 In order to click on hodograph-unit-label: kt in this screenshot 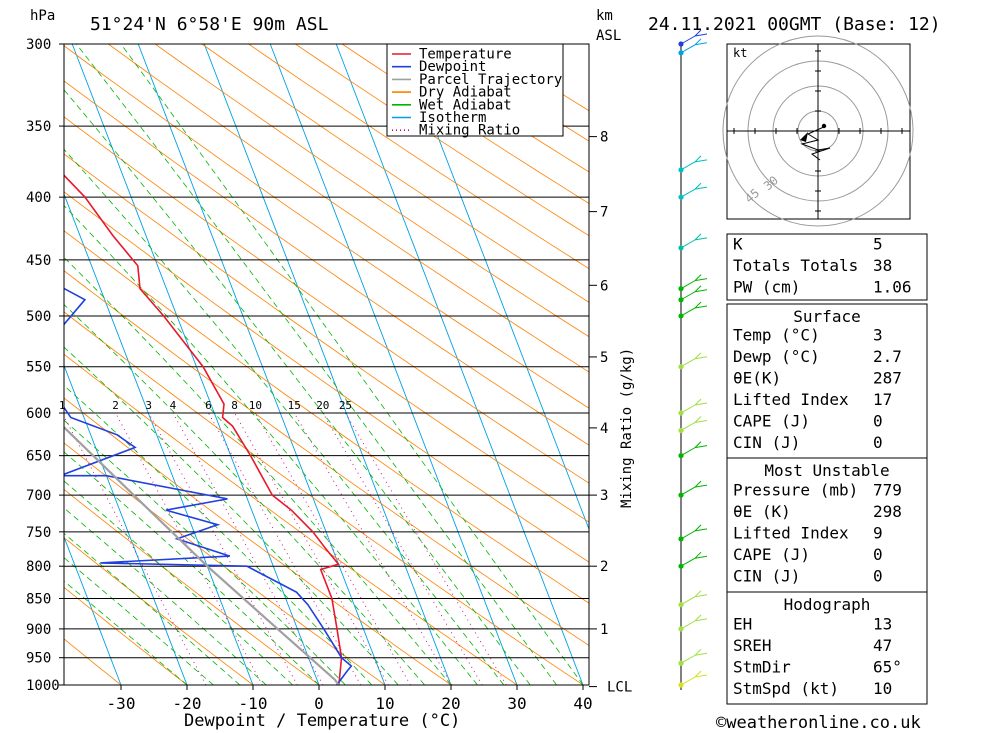, I will do `click(740, 53)`.